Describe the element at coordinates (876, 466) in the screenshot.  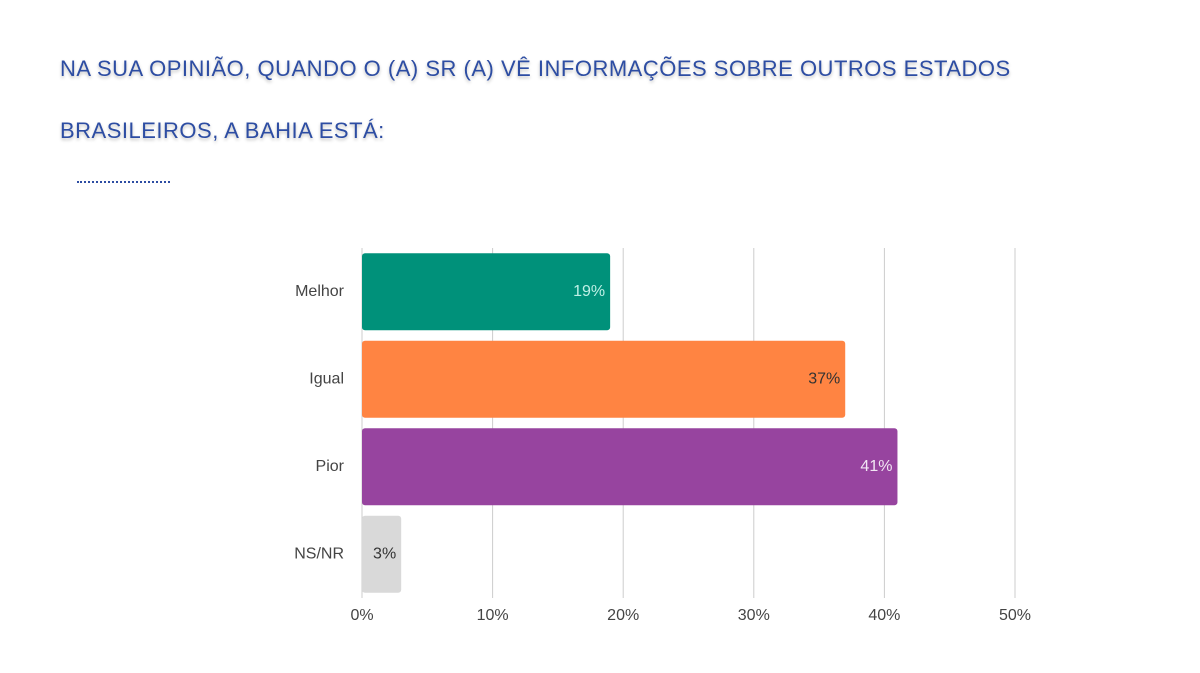
I see `value-label: 41%` at that location.